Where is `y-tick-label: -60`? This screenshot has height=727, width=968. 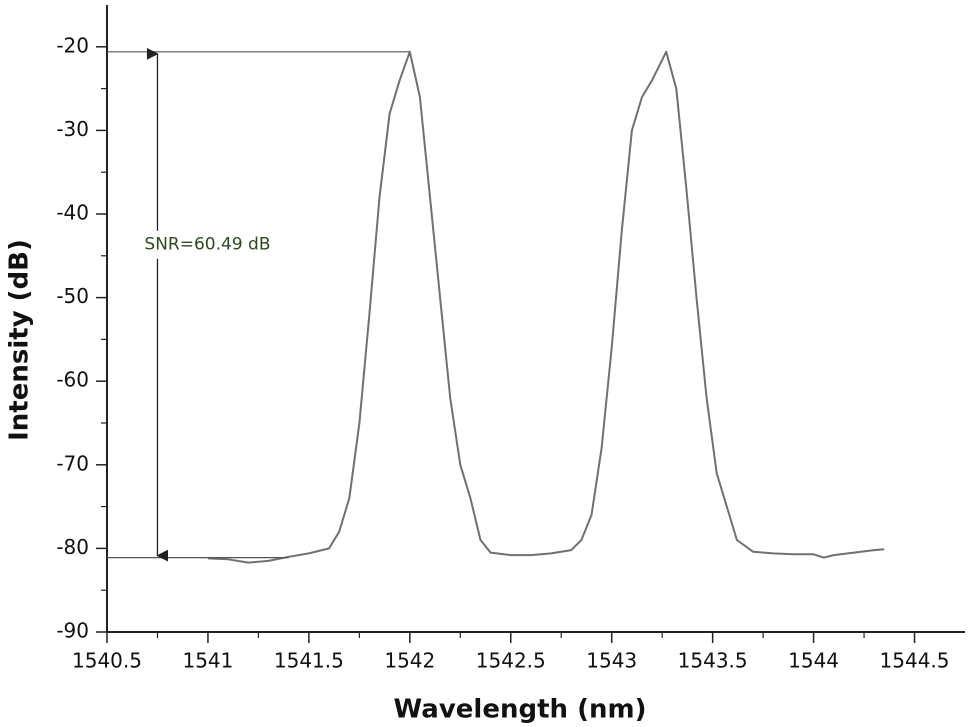 y-tick-label: -60 is located at coordinates (72, 380).